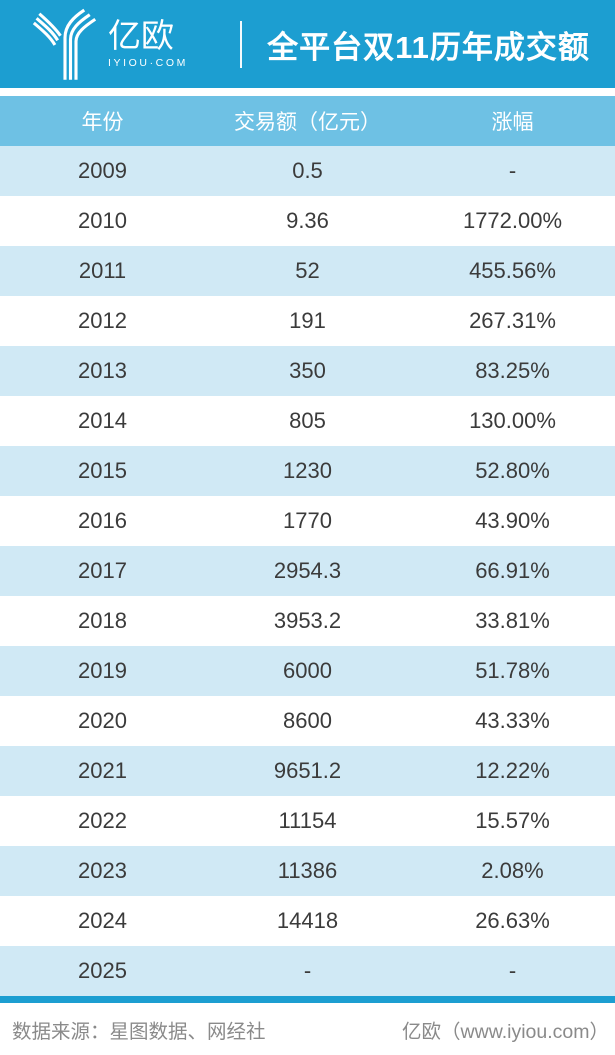 Image resolution: width=615 pixels, height=1055 pixels. Describe the element at coordinates (307, 1029) in the screenshot. I see `footer: 数据来源：星图数据、网经社 亿欧（www.iyiou.com）` at that location.